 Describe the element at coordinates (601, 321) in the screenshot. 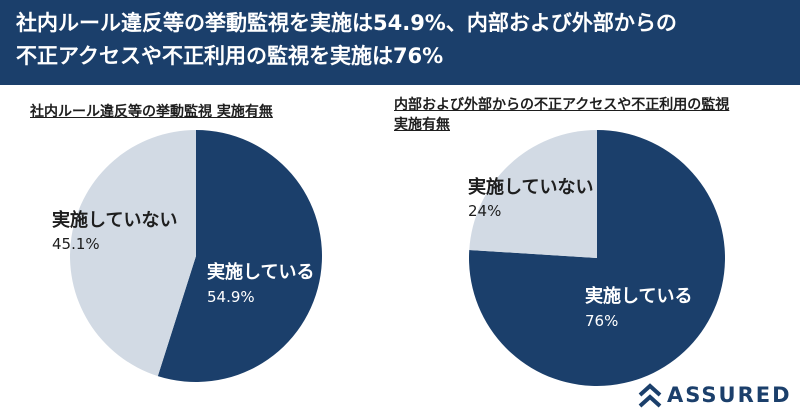

I see `slice-value-2-1: 76%` at that location.